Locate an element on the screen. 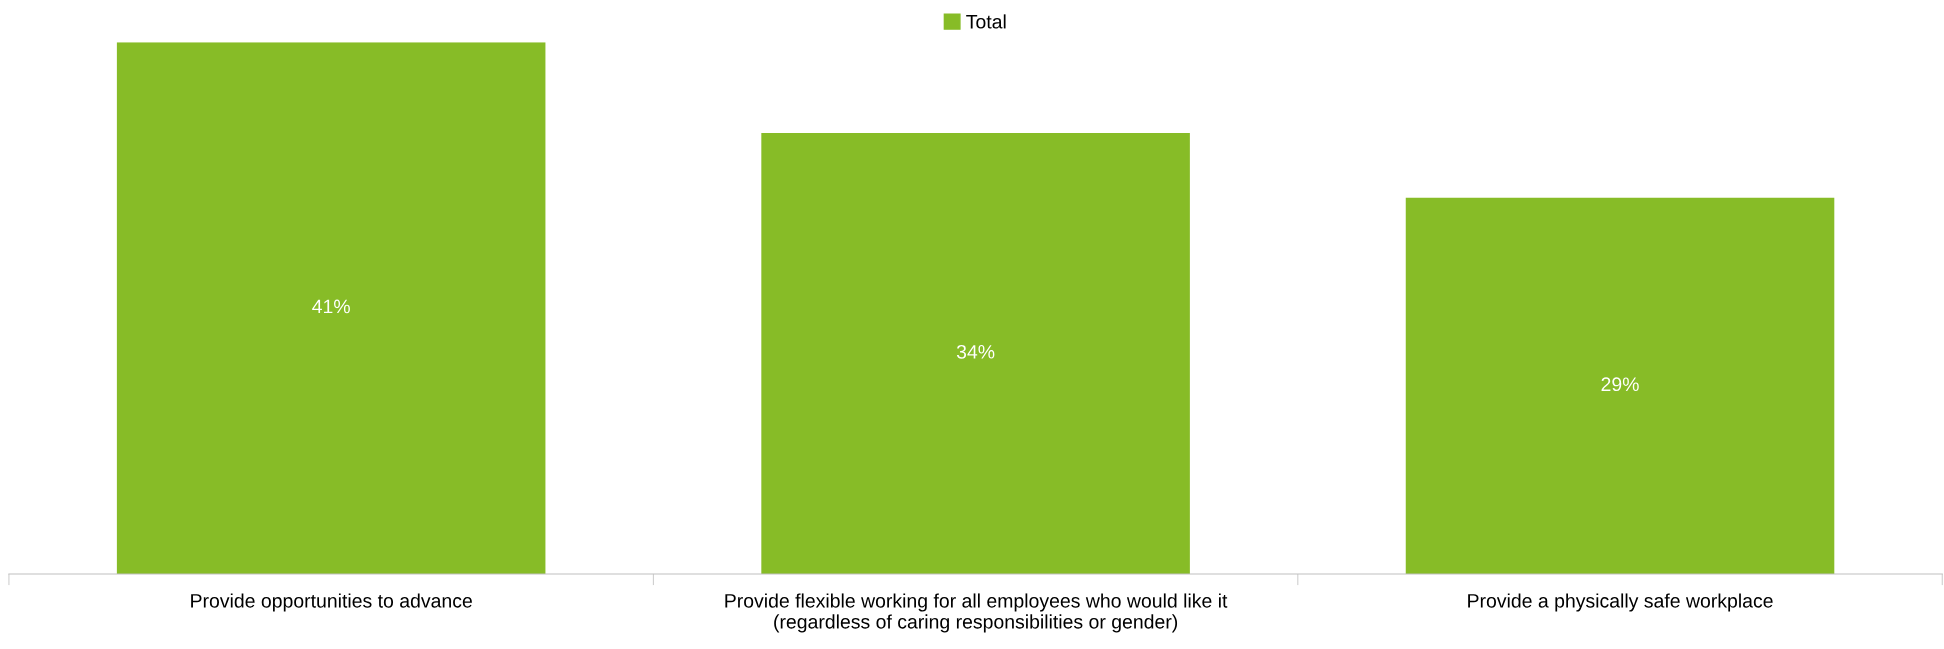  x-tick-label: Provide a physically safe workplace is located at coordinates (1620, 602).